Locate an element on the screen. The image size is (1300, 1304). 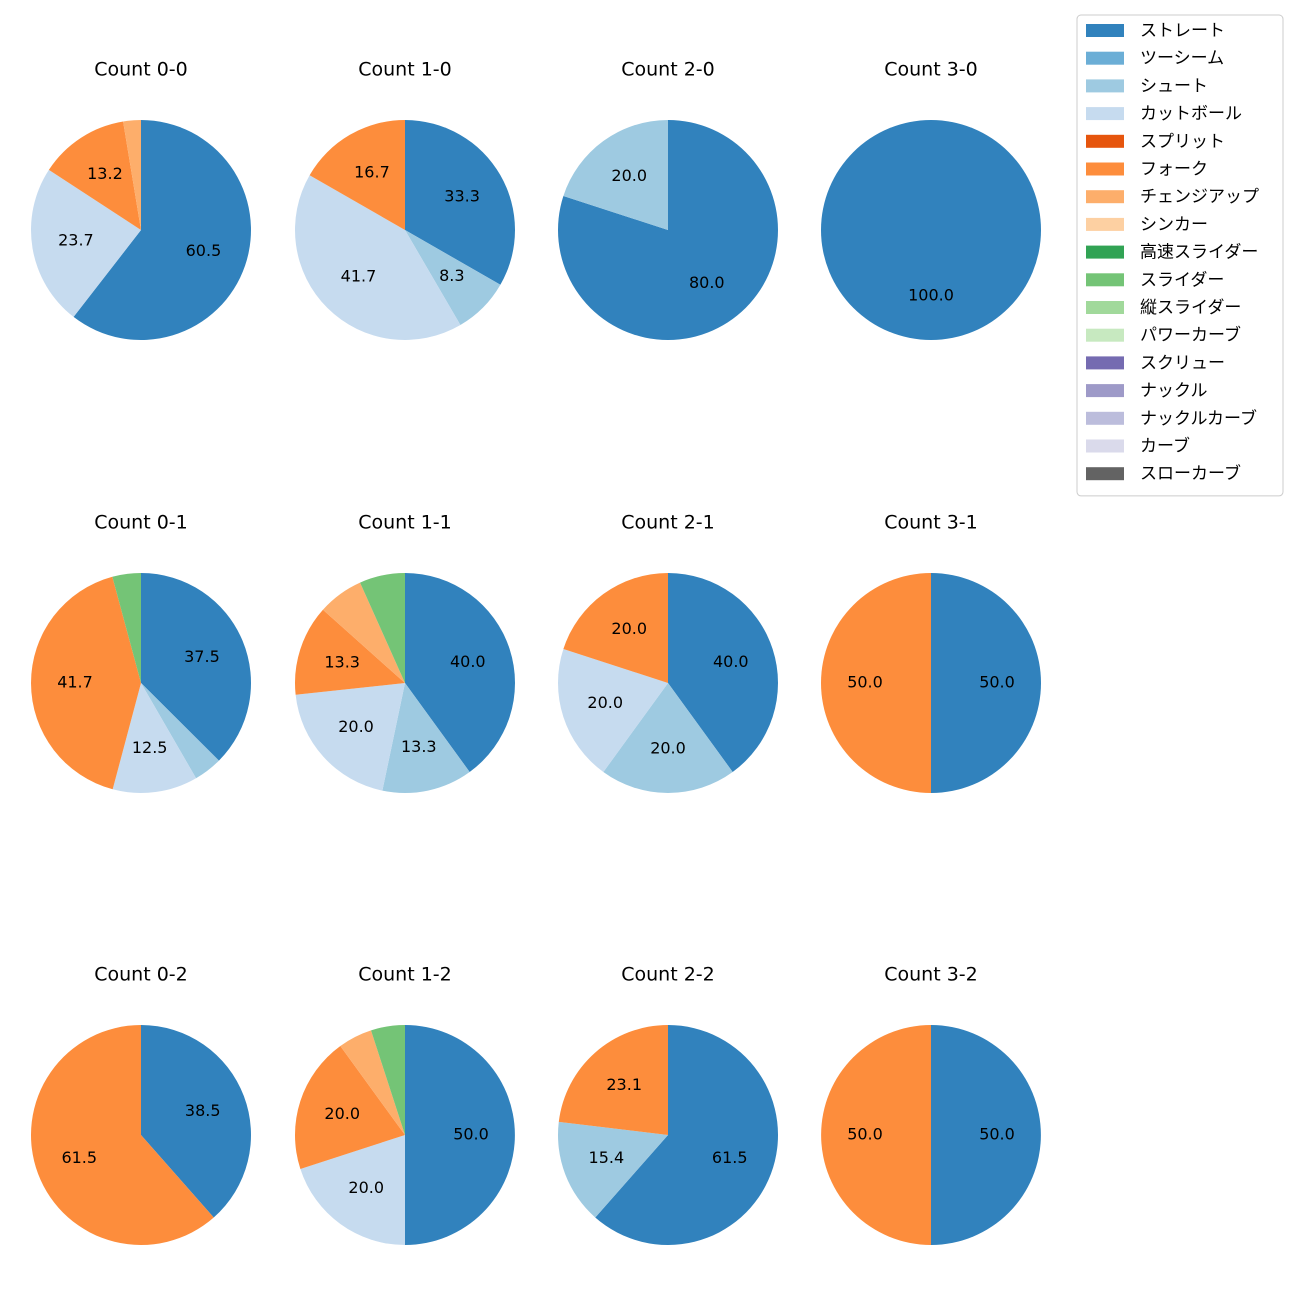
legend-box is located at coordinates (1180, 255).